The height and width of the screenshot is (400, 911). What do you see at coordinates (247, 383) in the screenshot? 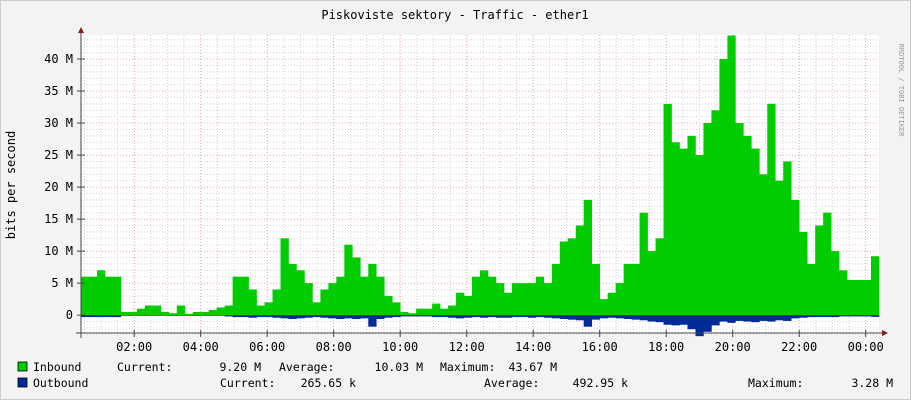
I see `legend-outbound-current-label: Current:` at bounding box center [247, 383].